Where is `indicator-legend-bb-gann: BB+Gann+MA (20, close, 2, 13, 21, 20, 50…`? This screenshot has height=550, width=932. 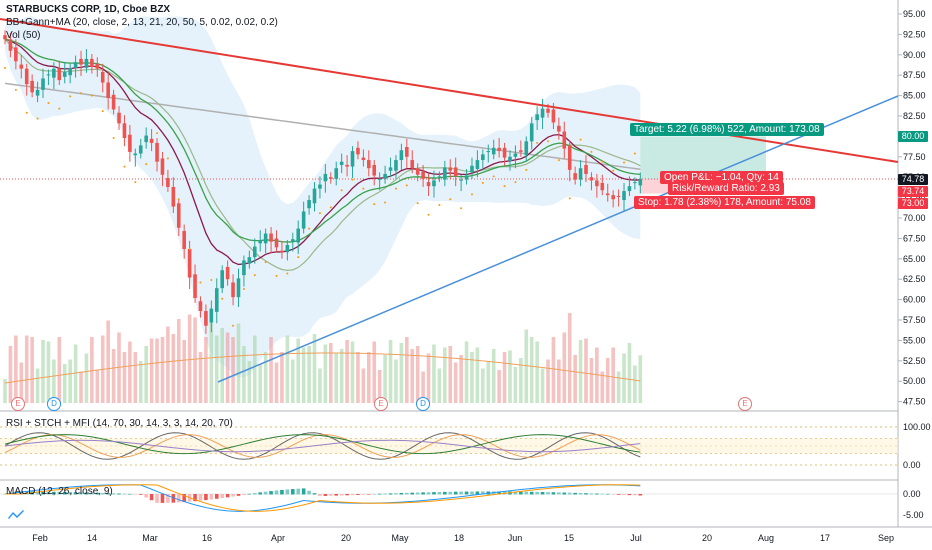
indicator-legend-bb-gann: BB+Gann+MA (20, close, 2, 13, 21, 20, 50… is located at coordinates (142, 22).